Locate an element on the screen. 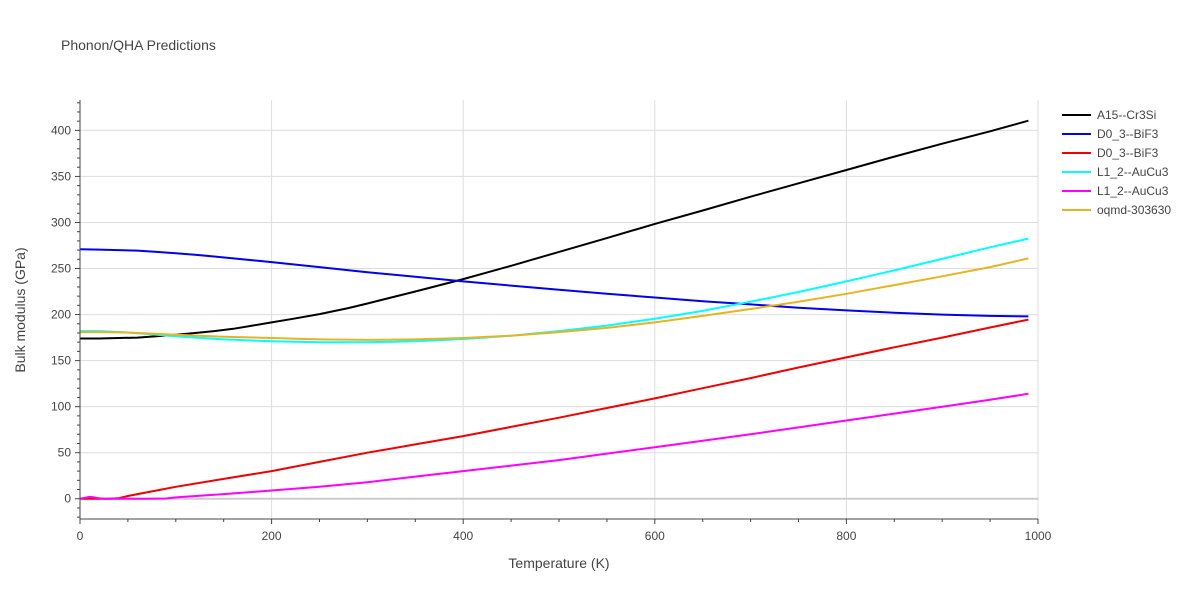  legend-label: A15--Cr3Si is located at coordinates (1126, 115).